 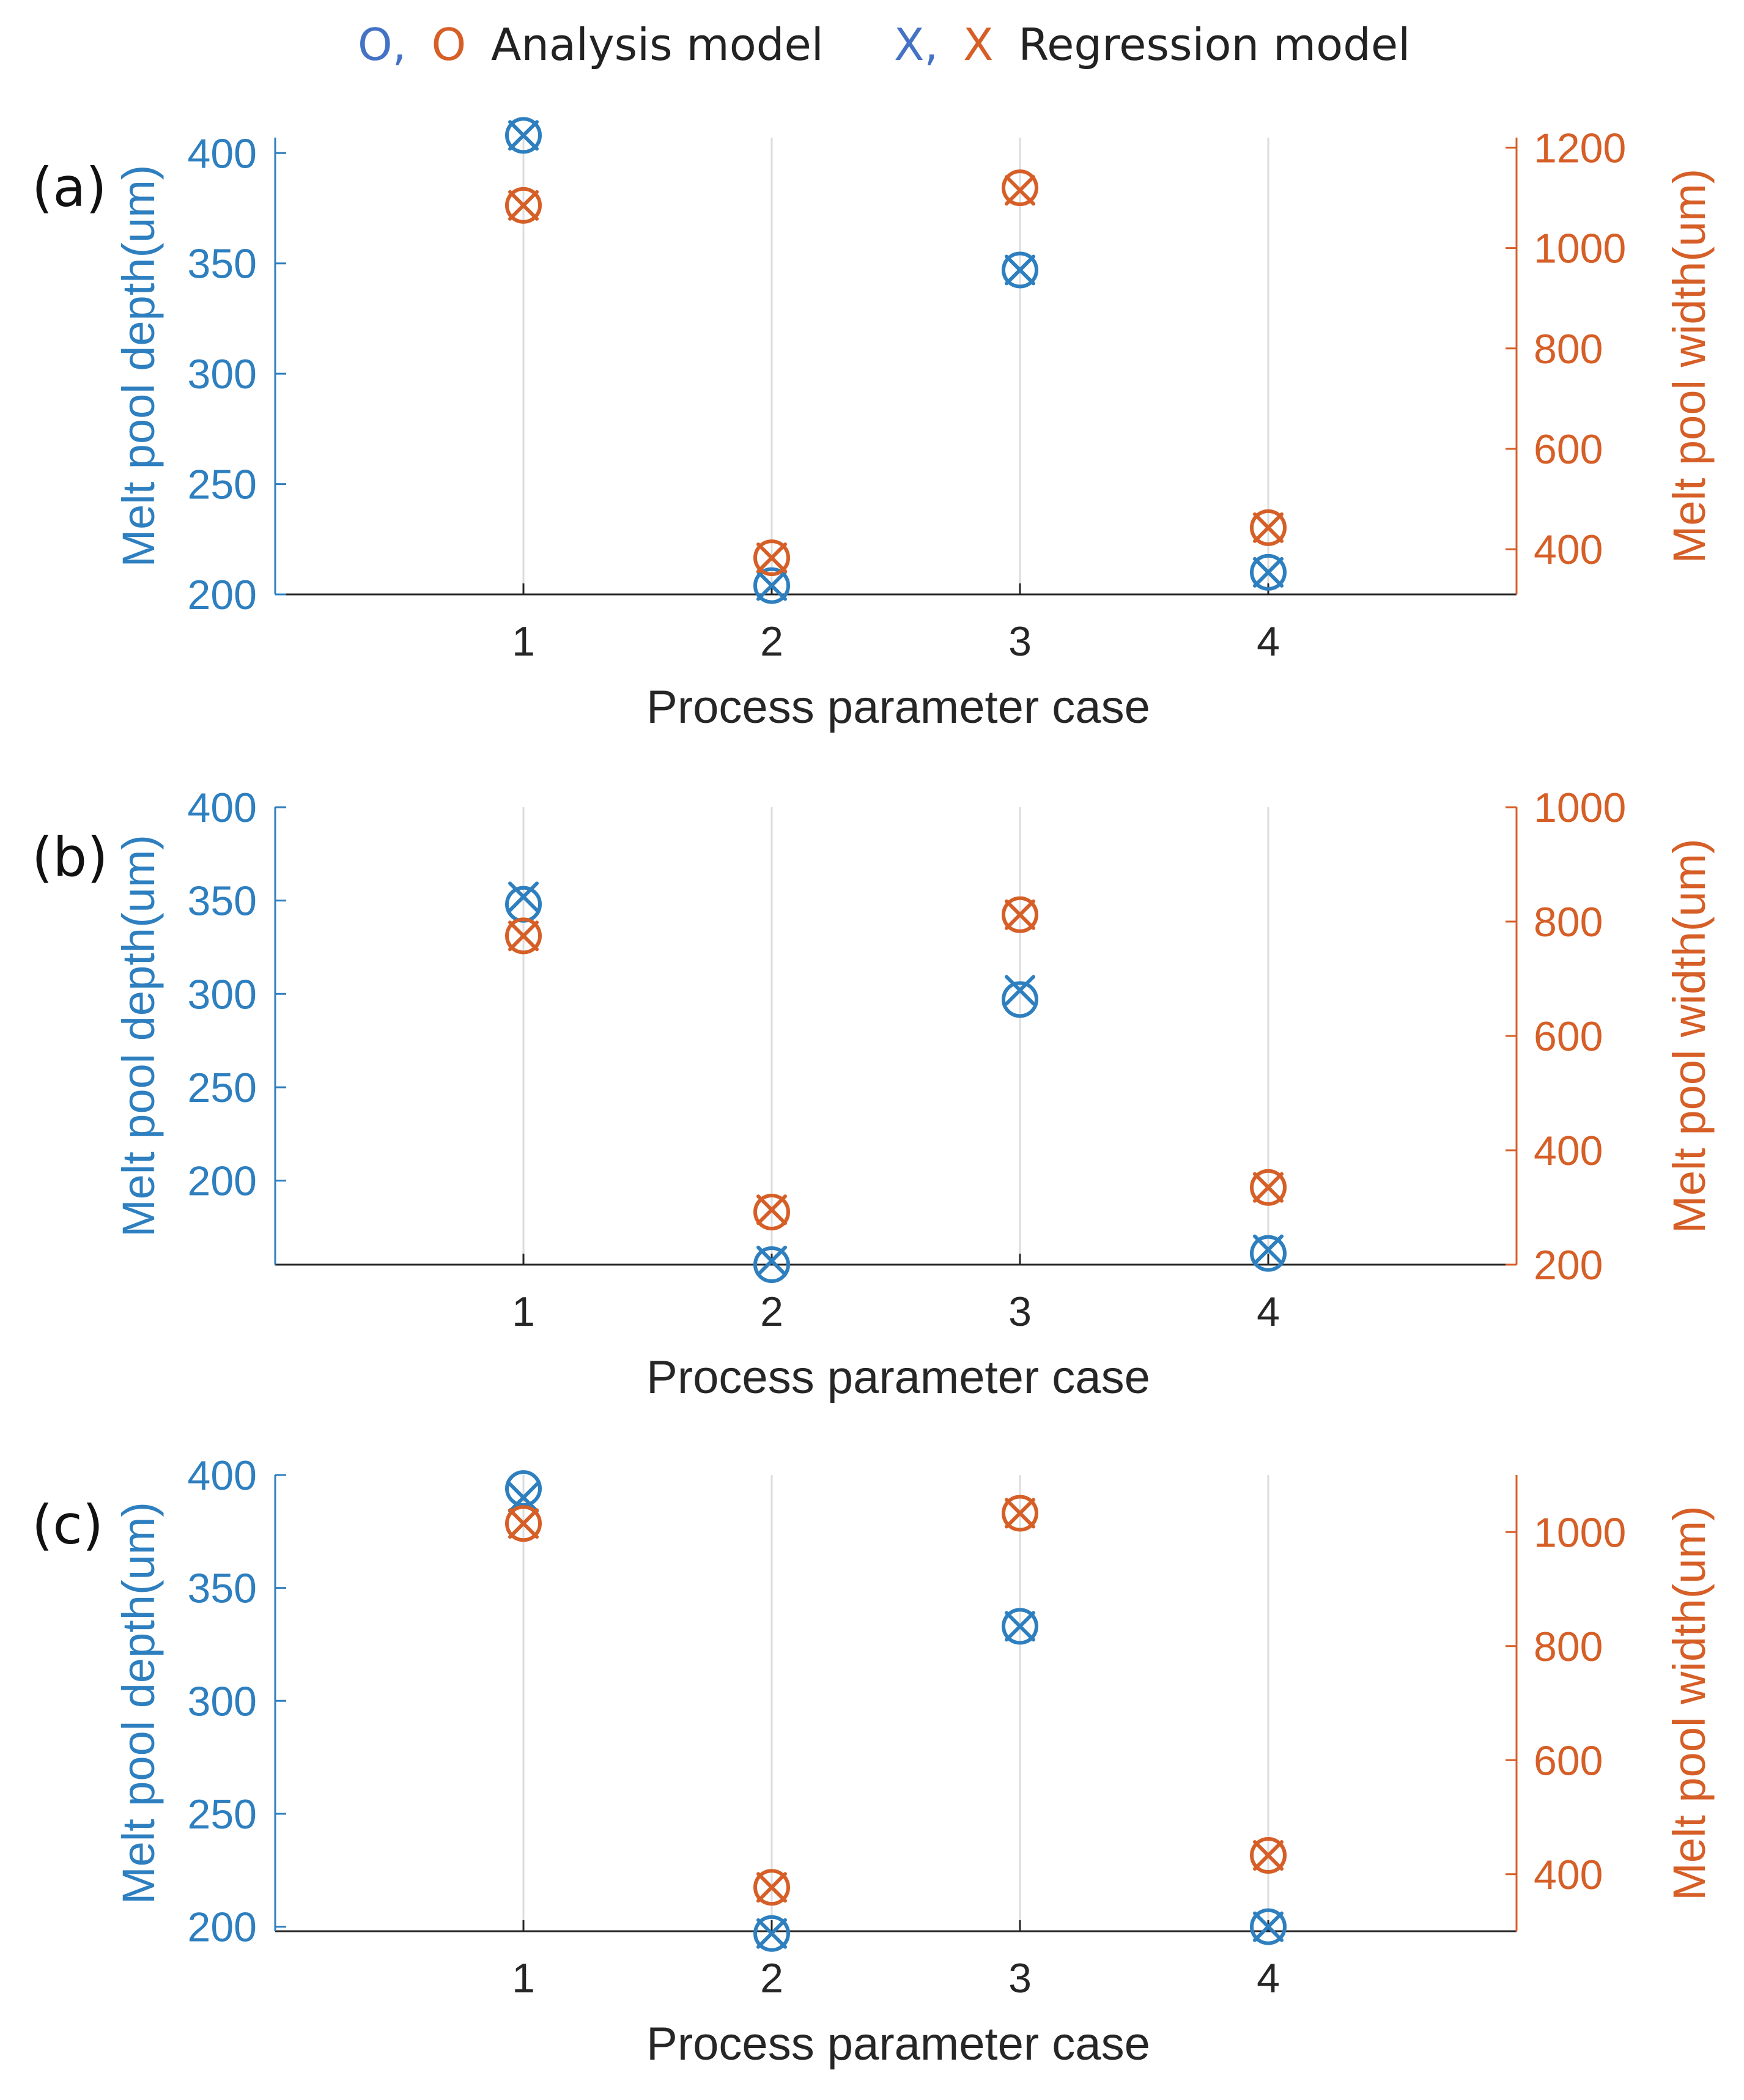 I want to click on legend-analysis-prefix-orange: O, so click(x=448, y=44).